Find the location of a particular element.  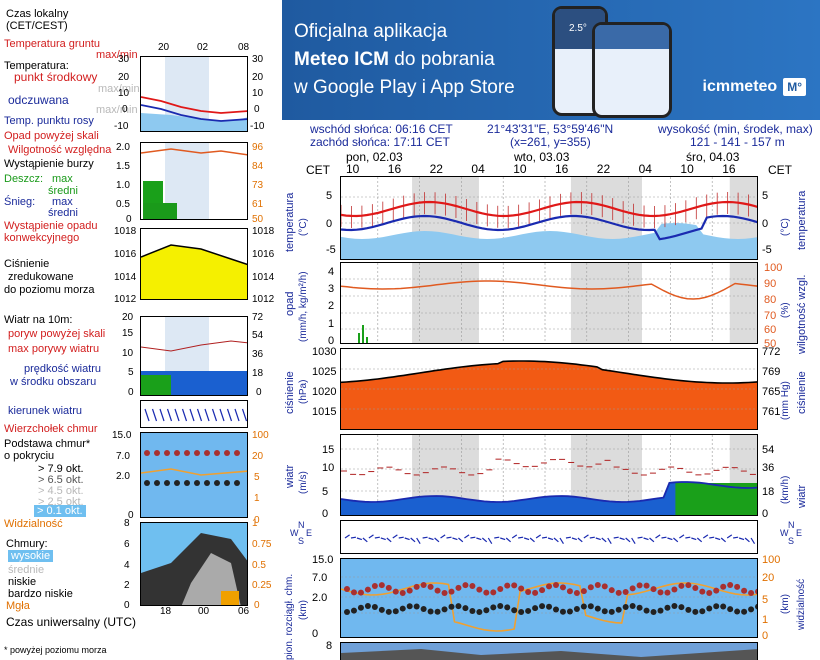

precip-tick: 0 is located at coordinates (331, 341).